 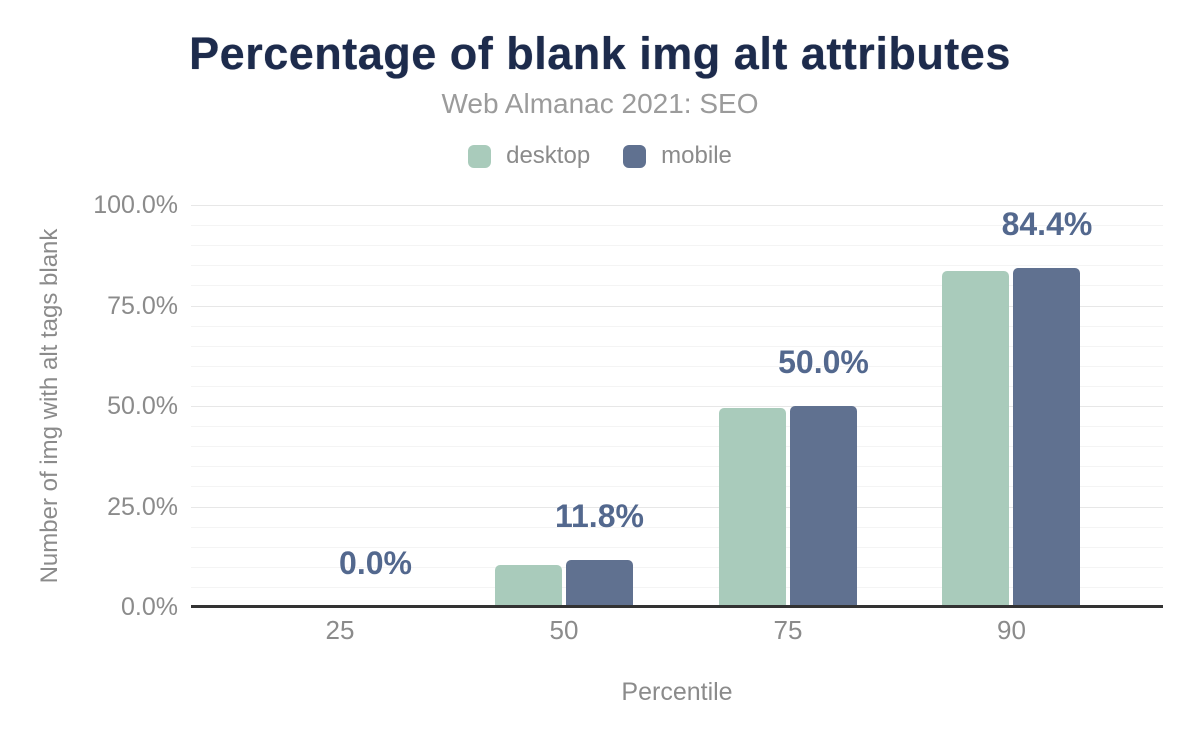 What do you see at coordinates (823, 362) in the screenshot?
I see `data-label-p75: 50.0%` at bounding box center [823, 362].